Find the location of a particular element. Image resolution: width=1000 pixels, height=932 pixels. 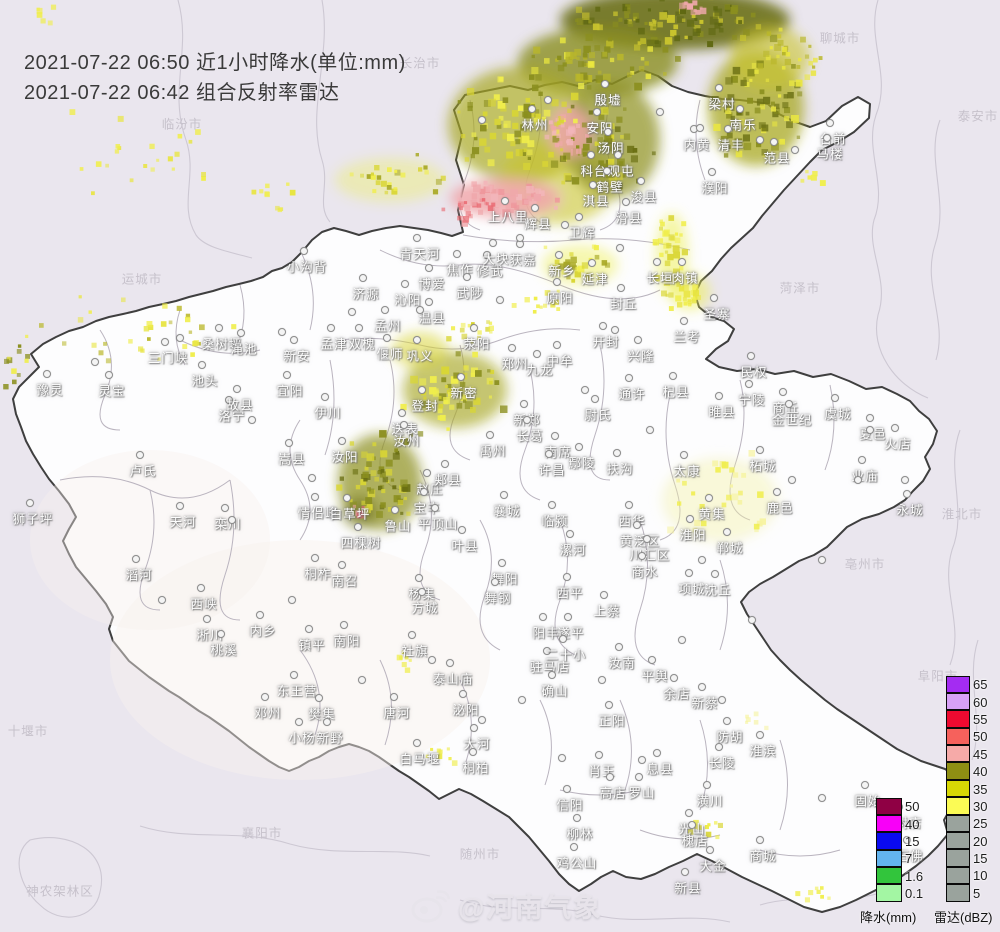

region-label: 火店 is located at coordinates (898, 444).